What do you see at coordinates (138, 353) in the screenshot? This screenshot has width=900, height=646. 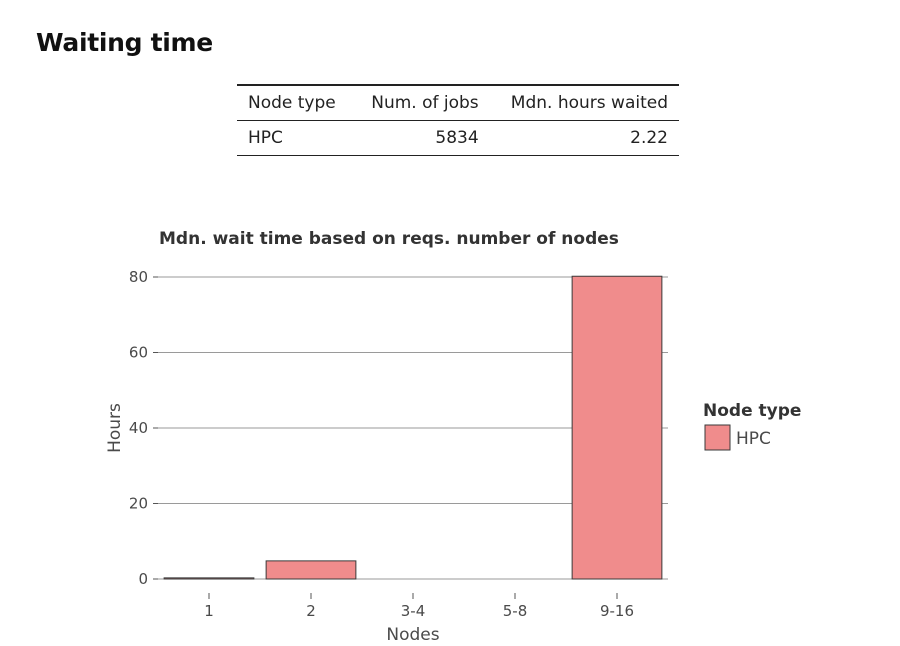 I see `y-tick-label: 60` at bounding box center [138, 353].